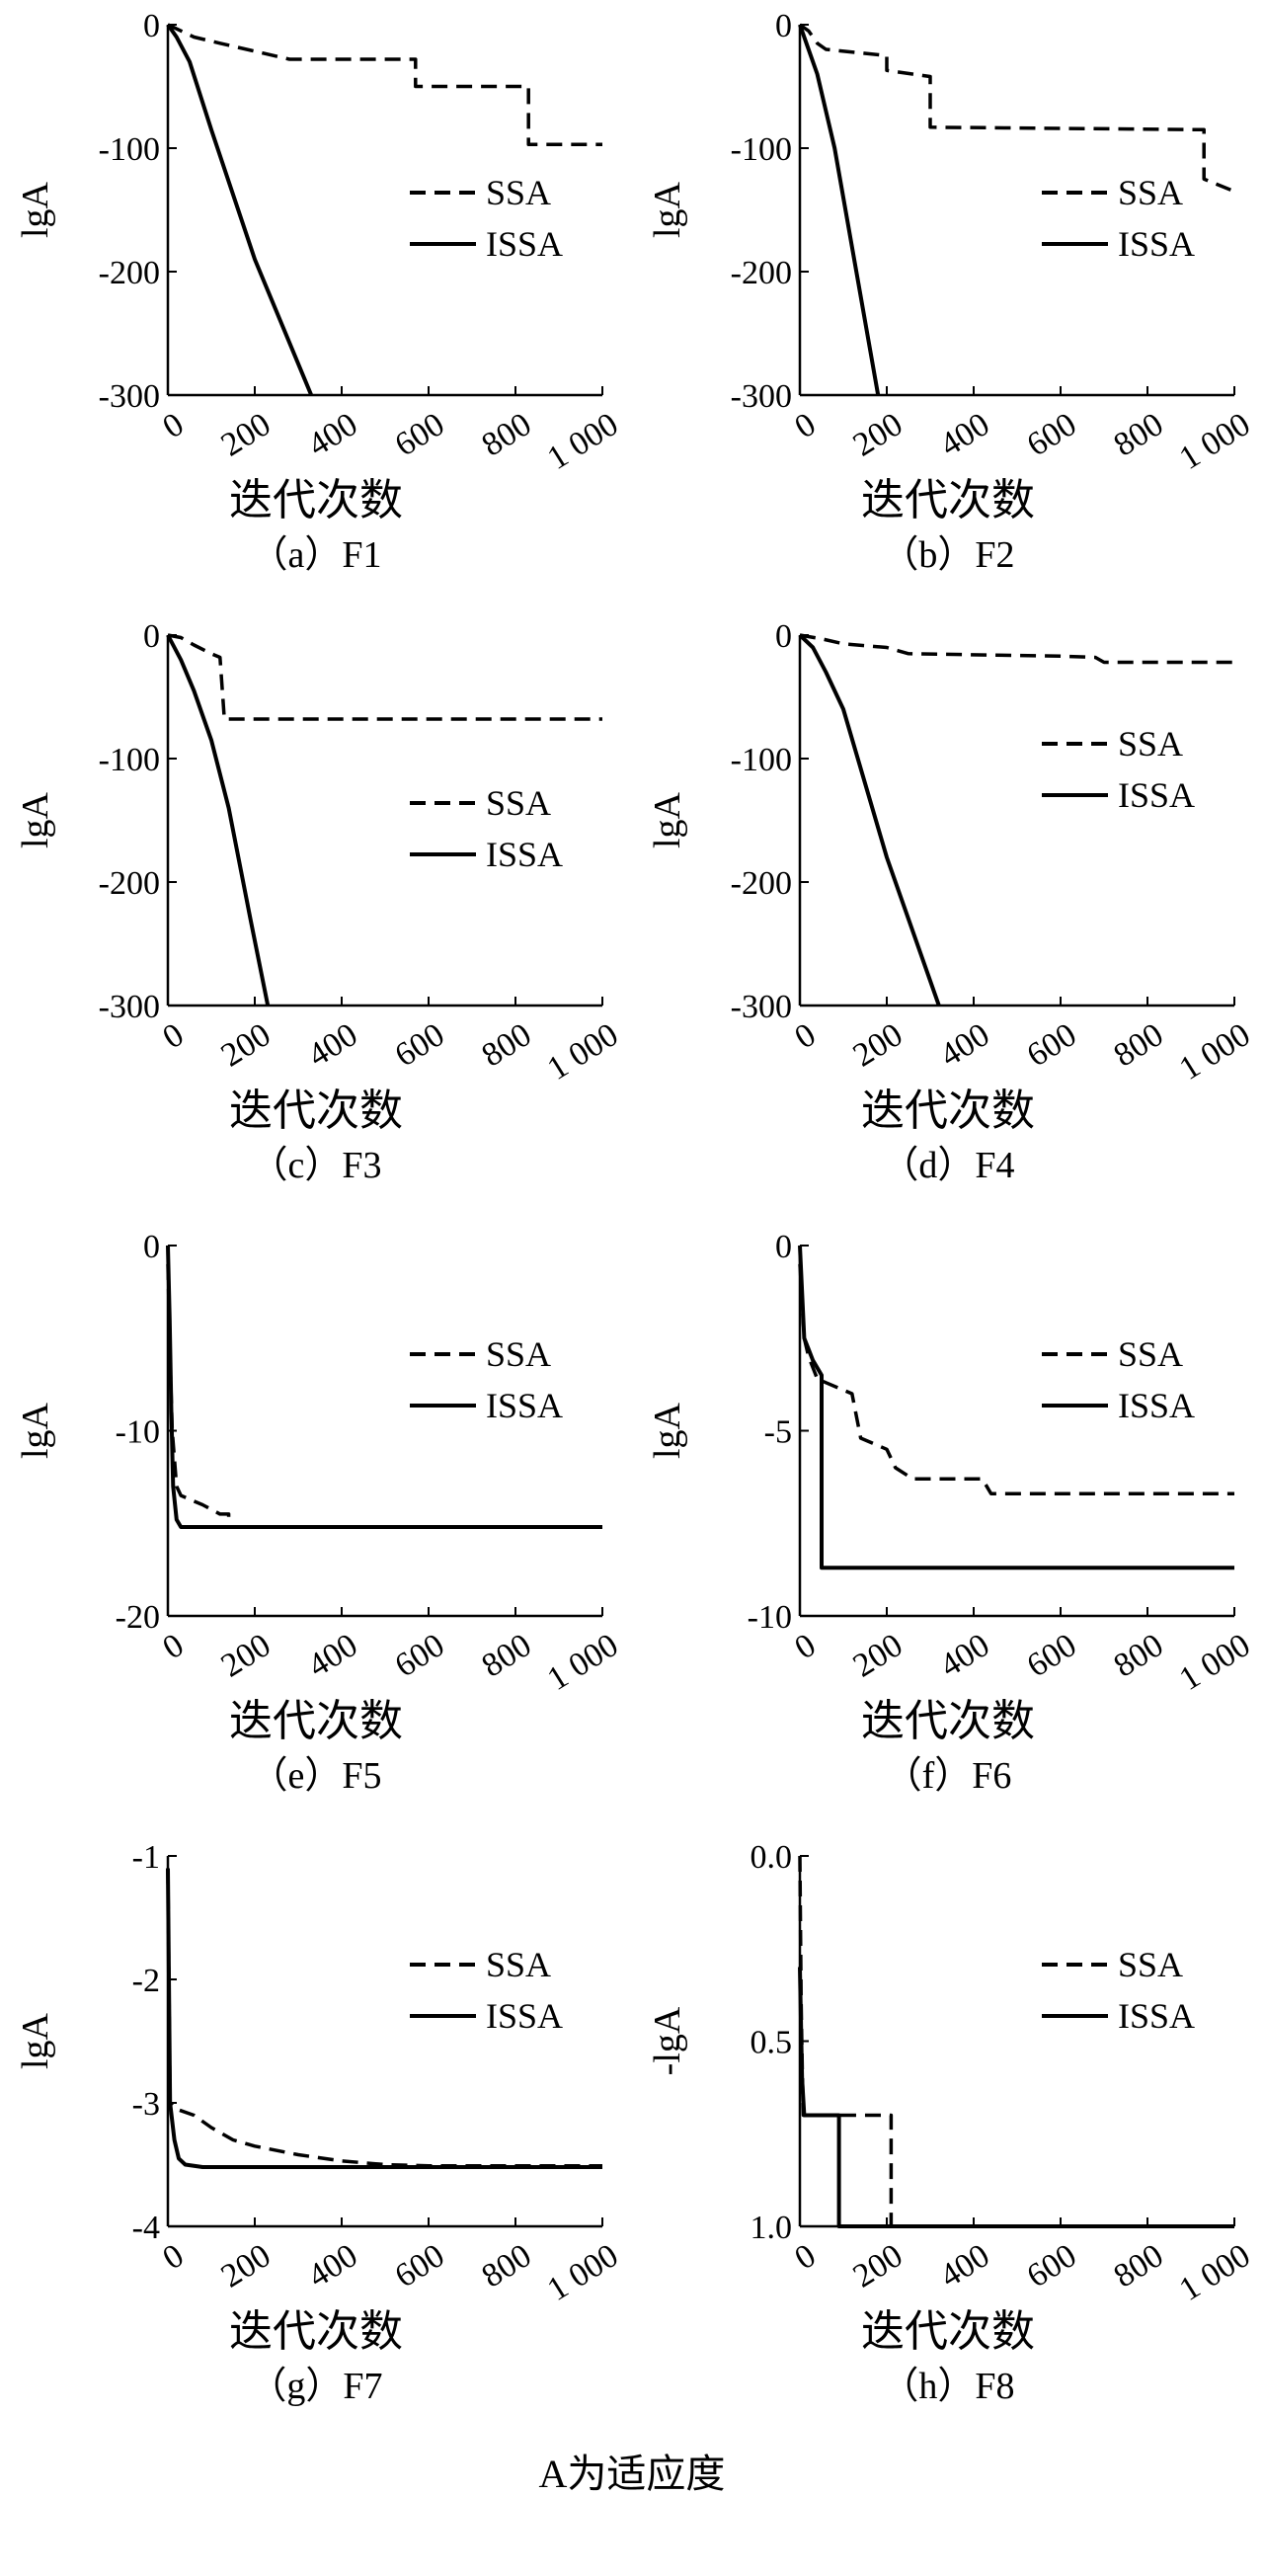  I want to click on y-tick-label: -3, so click(146, 2104).